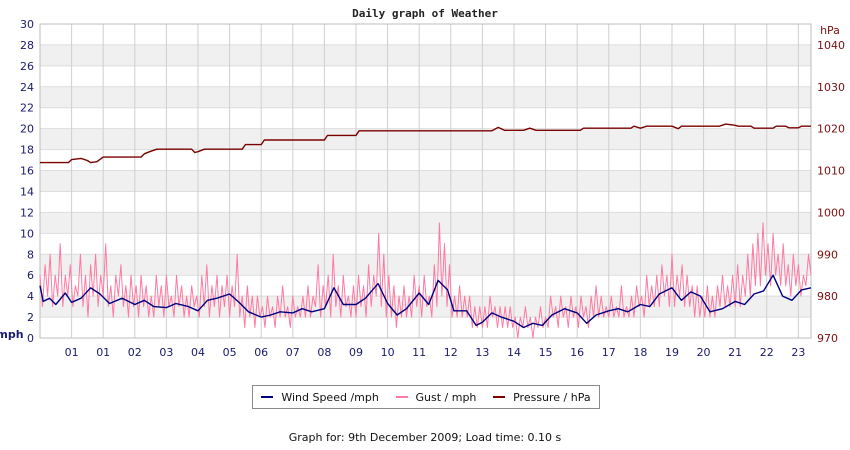 The height and width of the screenshot is (450, 850). What do you see at coordinates (552, 397) in the screenshot?
I see `legend-pressure-label: Pressure / hPa` at bounding box center [552, 397].